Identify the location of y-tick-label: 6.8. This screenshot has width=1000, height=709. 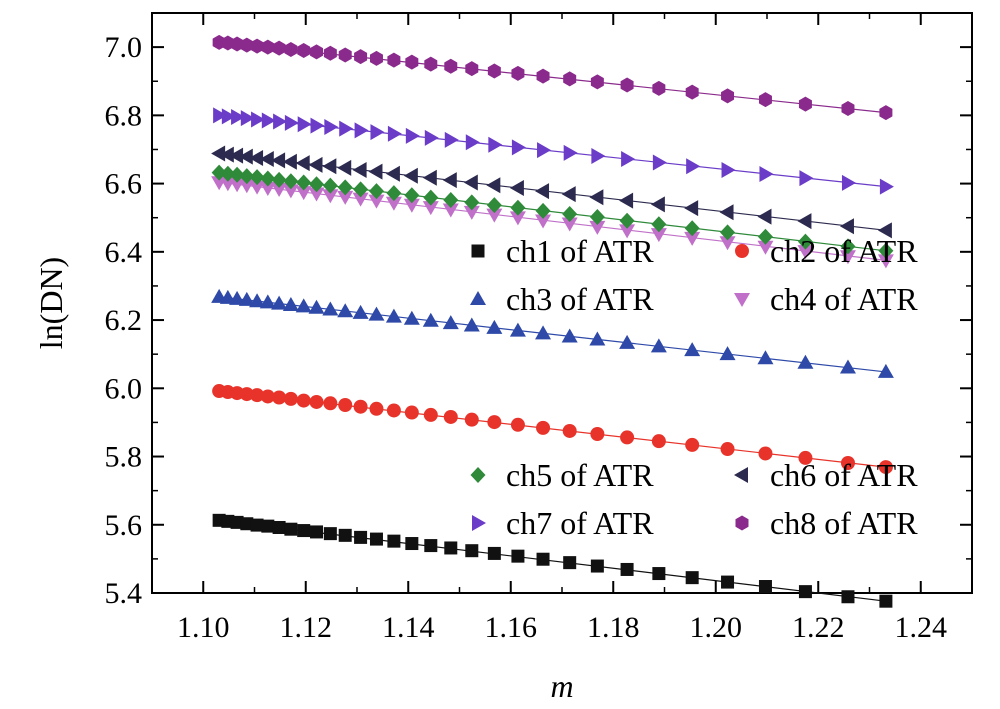
(124, 115).